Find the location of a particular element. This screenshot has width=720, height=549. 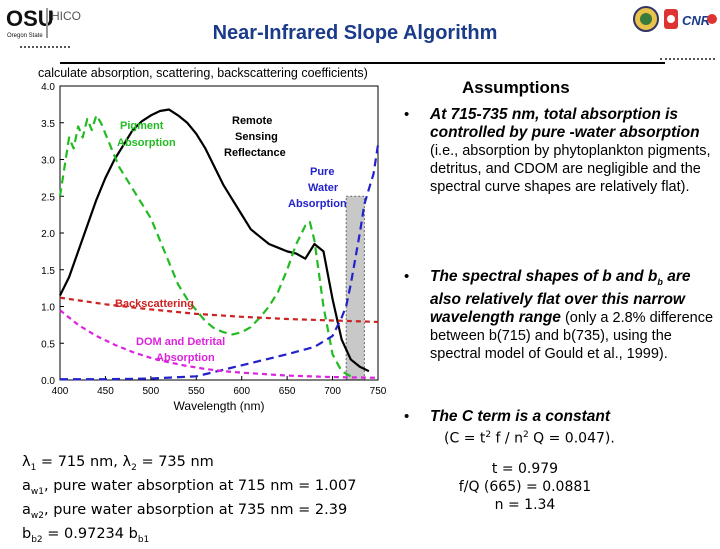

title-divider is located at coordinates (362, 63).